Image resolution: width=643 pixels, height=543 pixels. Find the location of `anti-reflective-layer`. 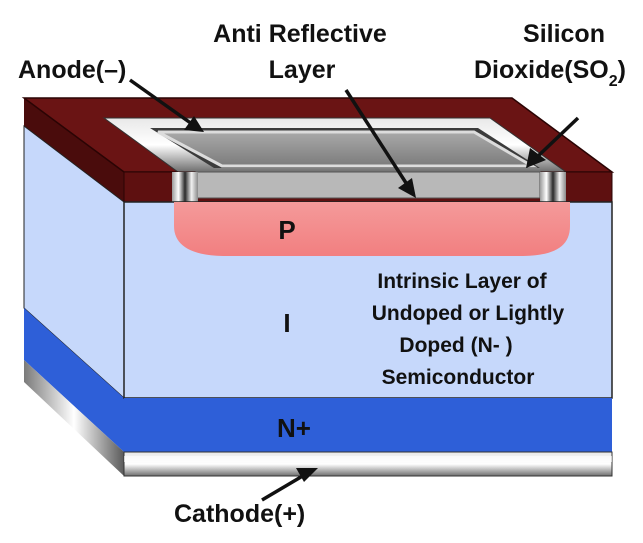

anti-reflective-layer is located at coordinates (347, 149).